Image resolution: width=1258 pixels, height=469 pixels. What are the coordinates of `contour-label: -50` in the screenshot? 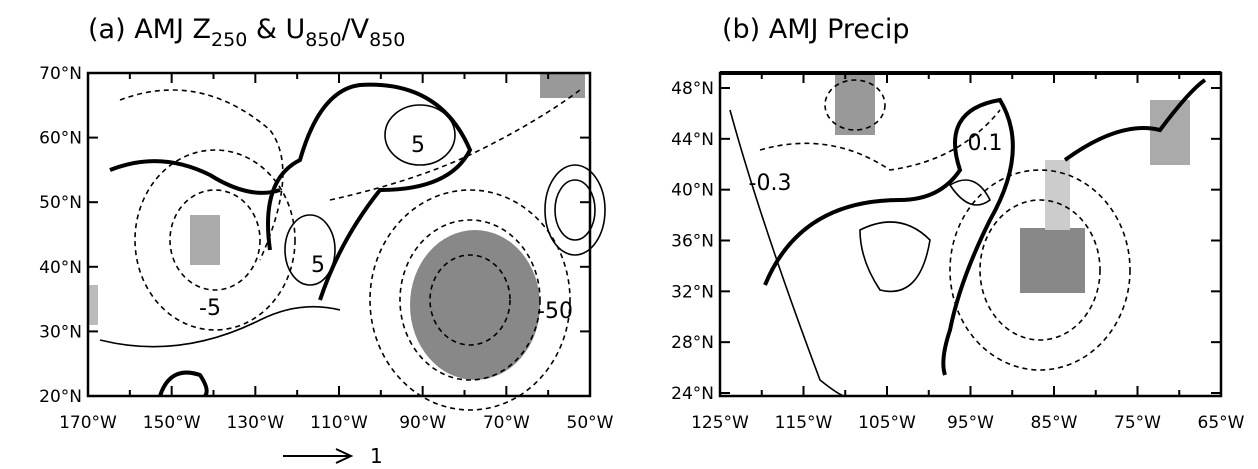 It's located at (555, 311).